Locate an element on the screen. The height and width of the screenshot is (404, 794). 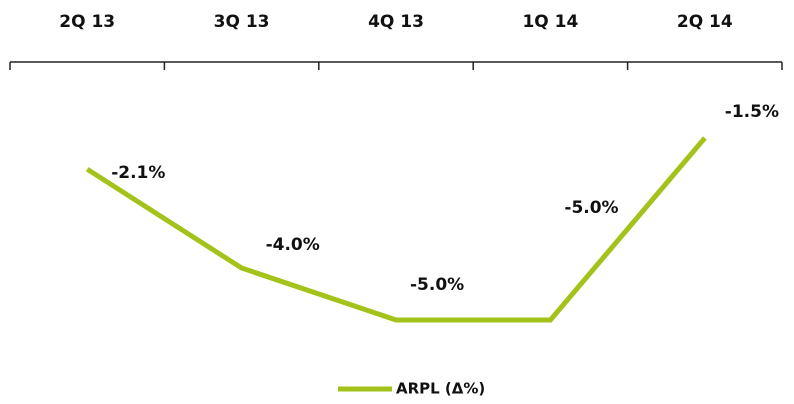
x-tick-label: 1Q 14 is located at coordinates (550, 22).